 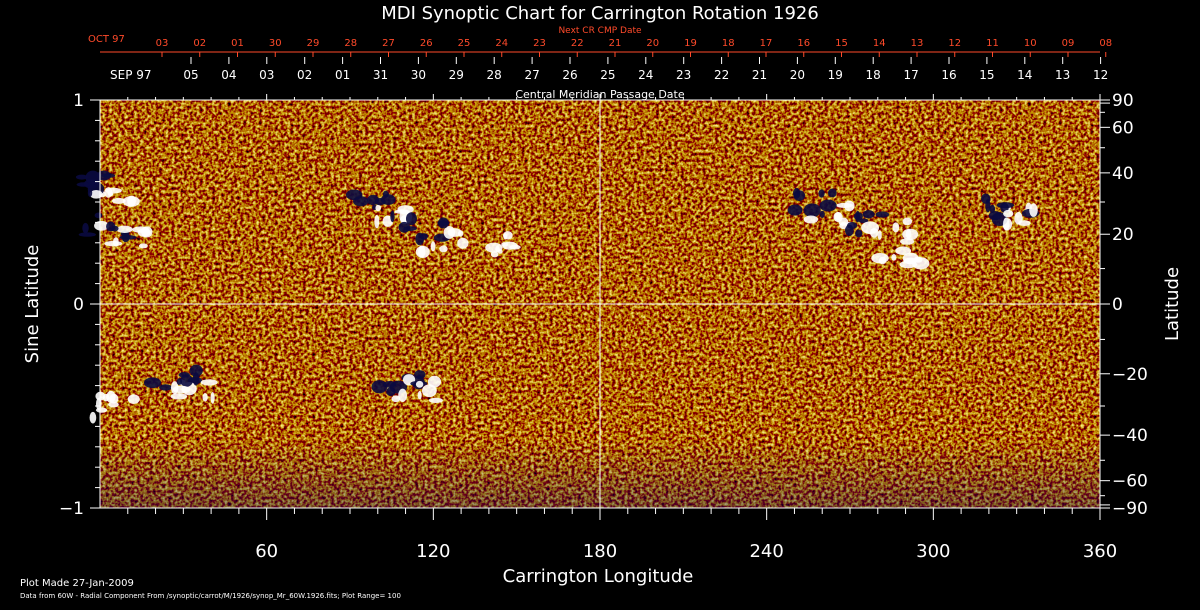 I want to click on next-cr-month-label: OCT 97, so click(x=106, y=39).